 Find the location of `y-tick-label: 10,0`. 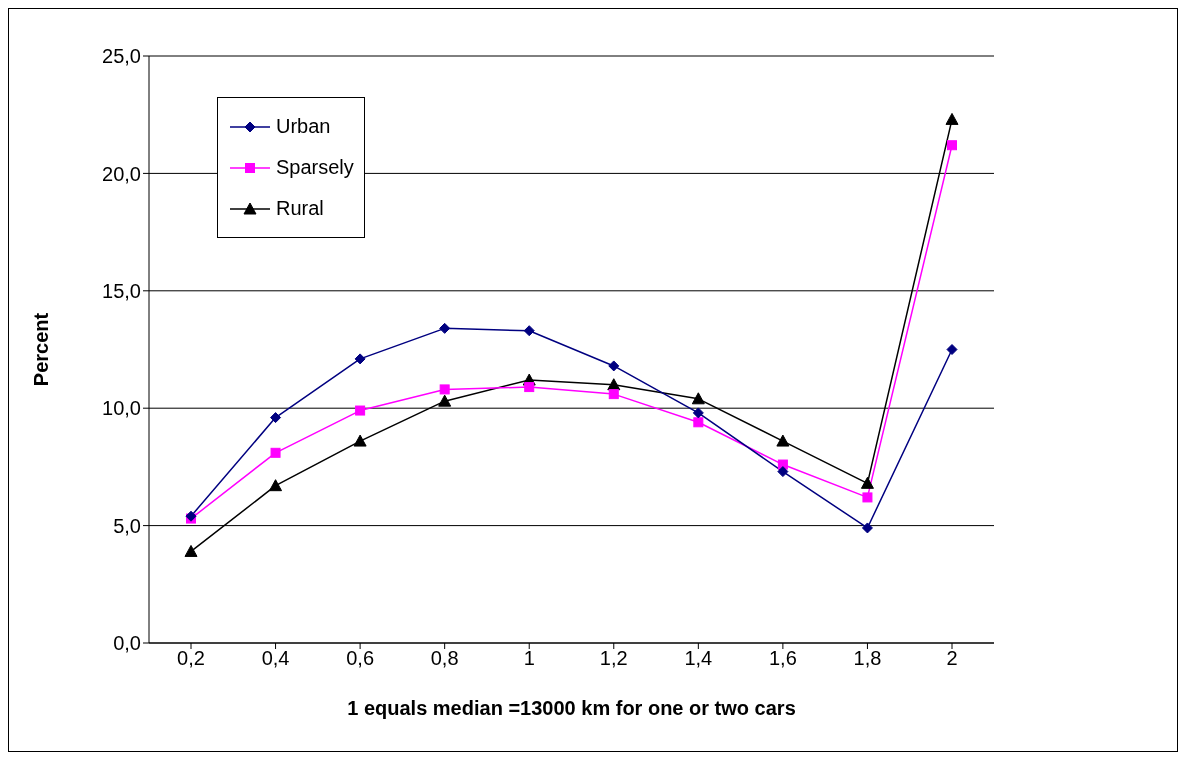

y-tick-label: 10,0 is located at coordinates (121, 408).